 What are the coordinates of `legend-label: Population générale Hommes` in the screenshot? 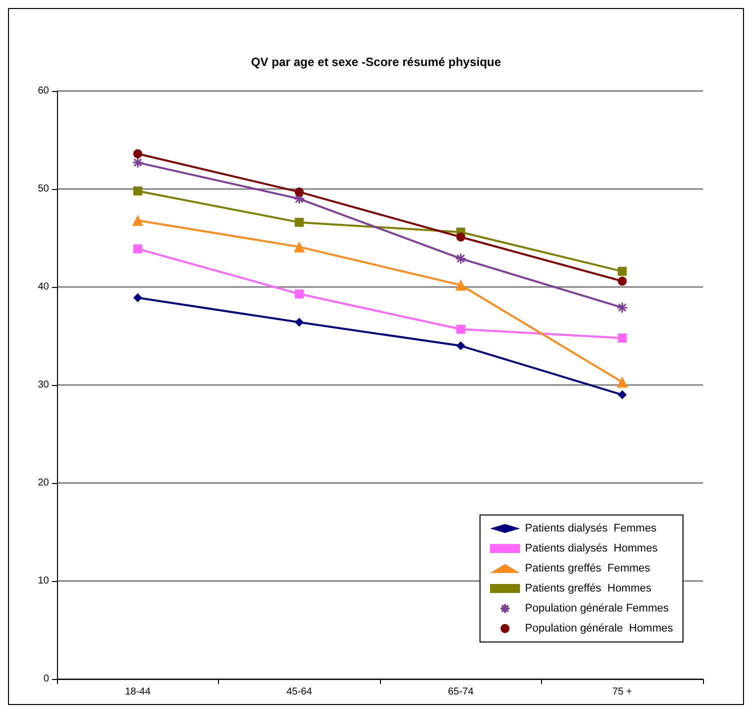 It's located at (599, 628).